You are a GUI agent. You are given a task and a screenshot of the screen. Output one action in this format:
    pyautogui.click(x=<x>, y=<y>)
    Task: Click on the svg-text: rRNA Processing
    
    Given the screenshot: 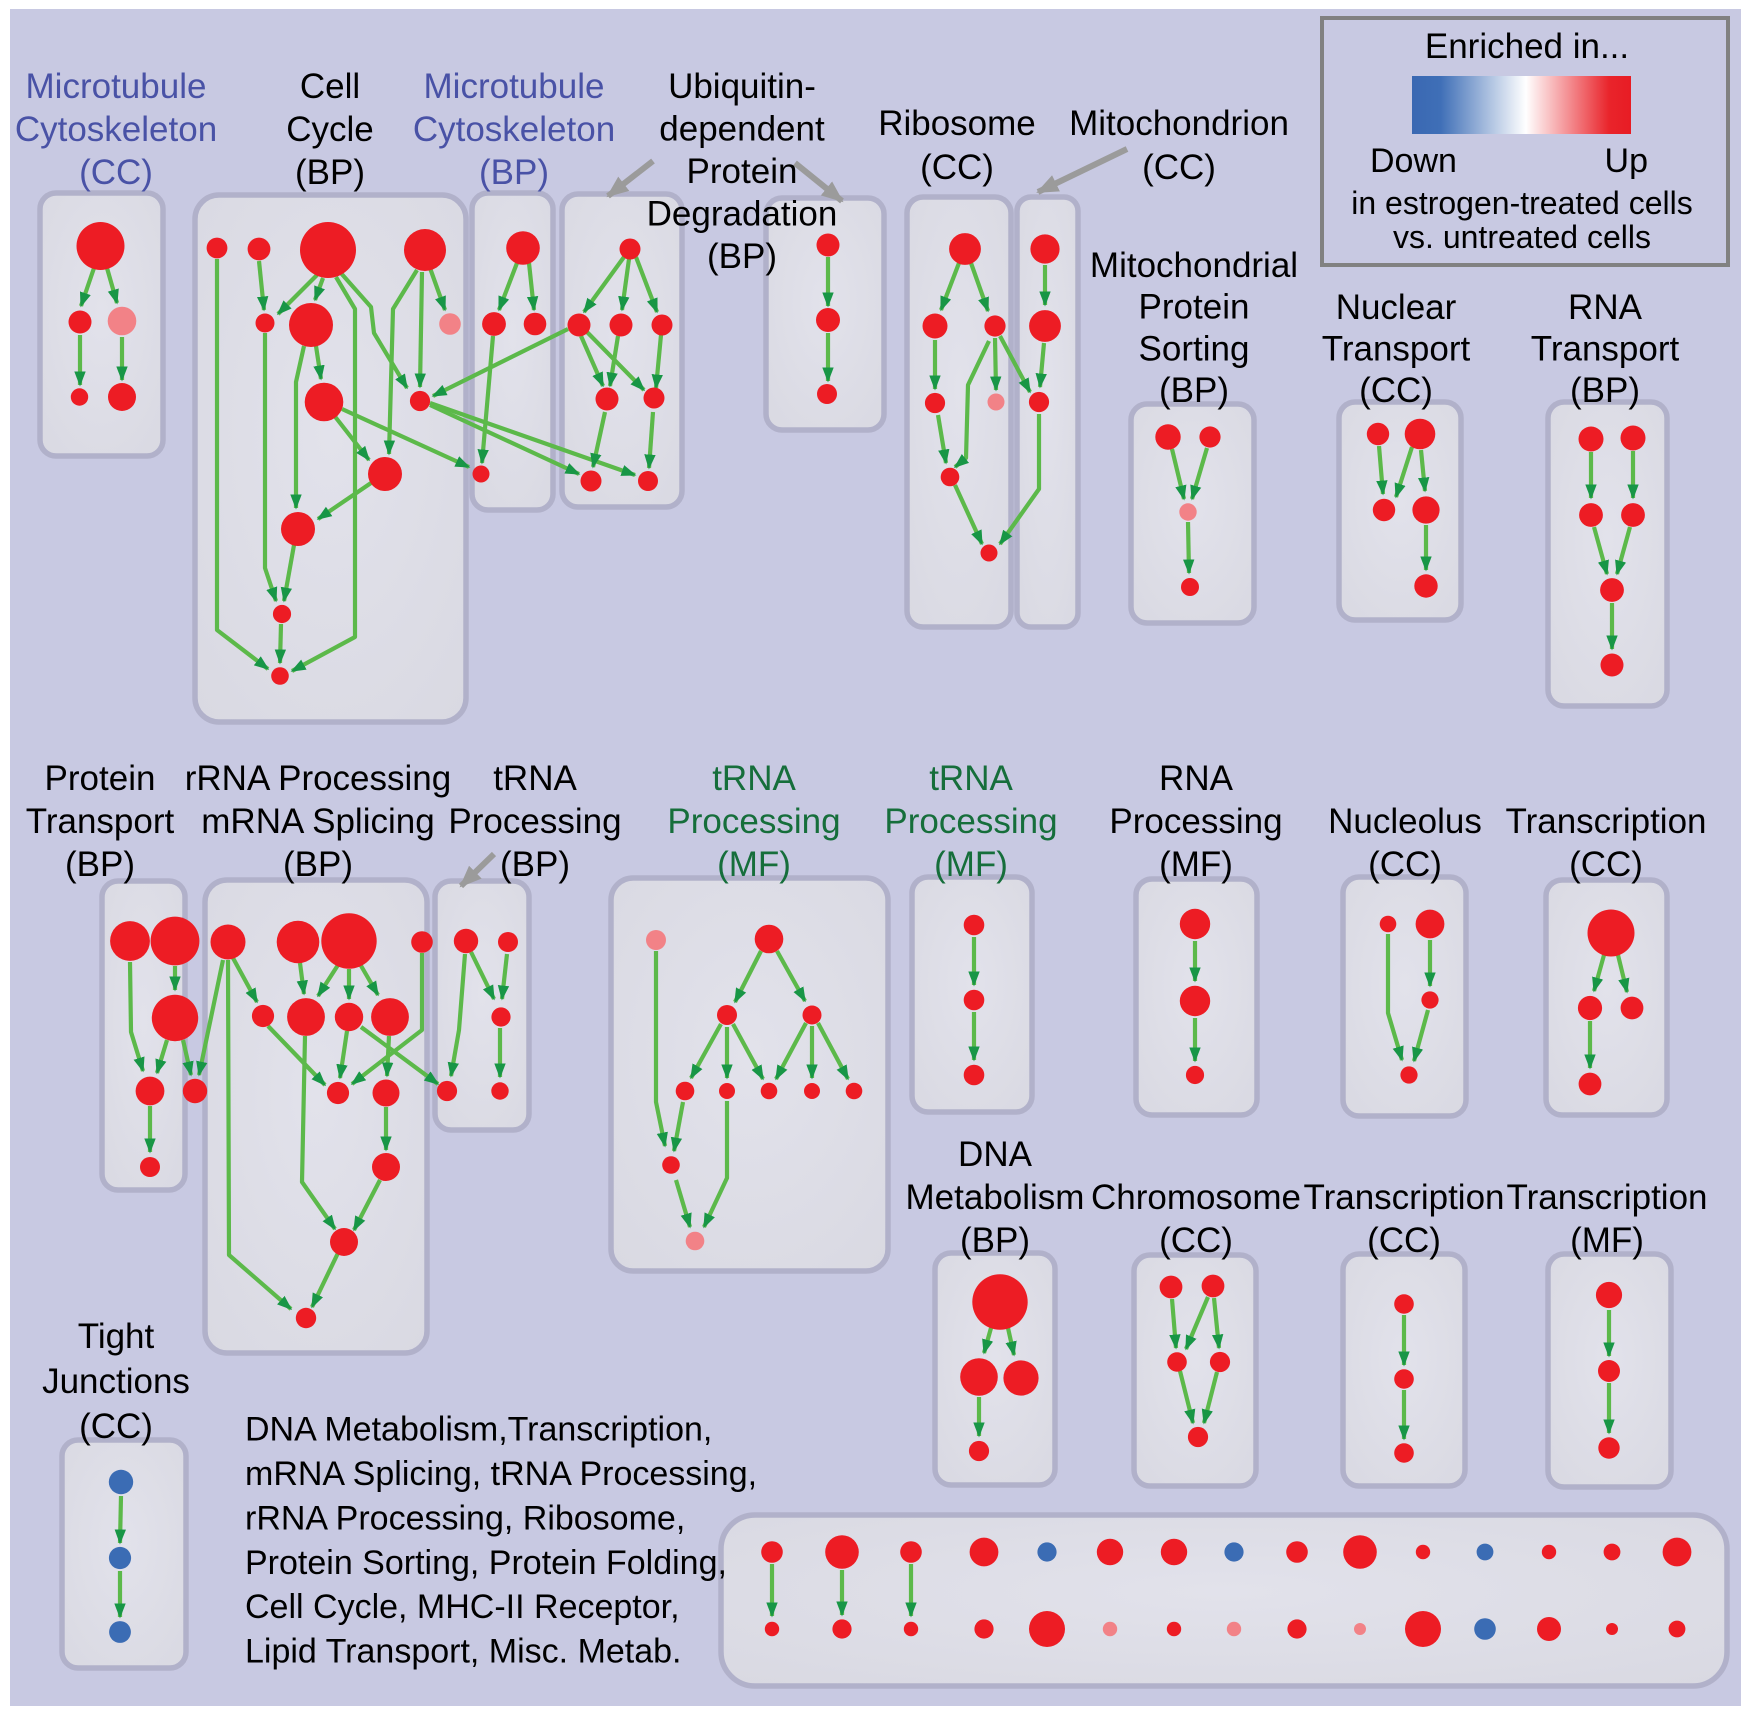 What is the action you would take?
    pyautogui.click(x=318, y=778)
    